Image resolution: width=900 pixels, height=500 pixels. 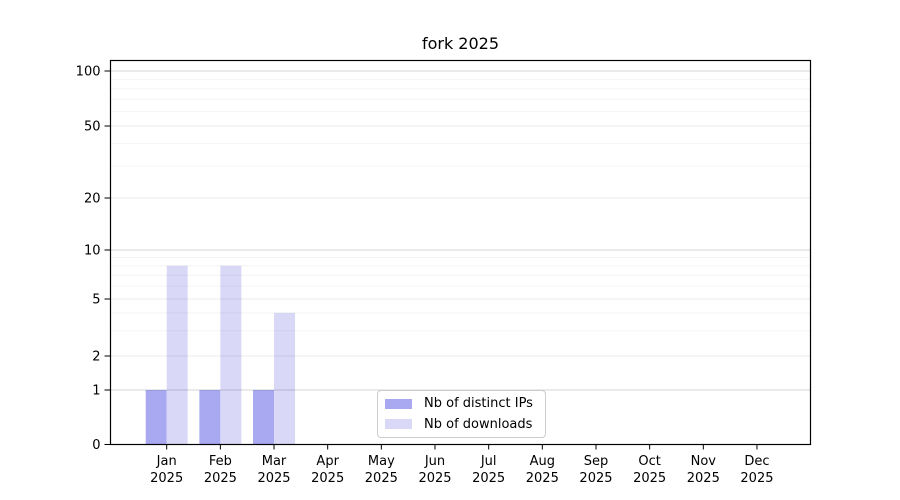 I want to click on x-tick-label-year-jul: 2025, so click(x=488, y=478).